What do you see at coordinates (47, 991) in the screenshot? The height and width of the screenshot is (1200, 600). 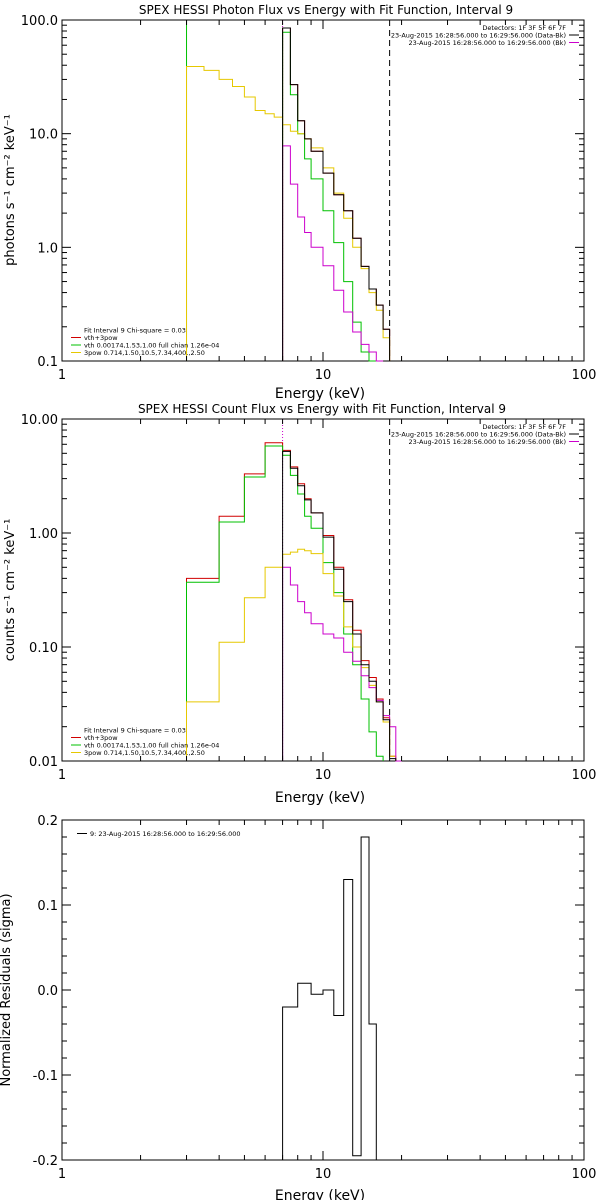 I see `residuals-y-tick-label-2: 0.0` at bounding box center [47, 991].